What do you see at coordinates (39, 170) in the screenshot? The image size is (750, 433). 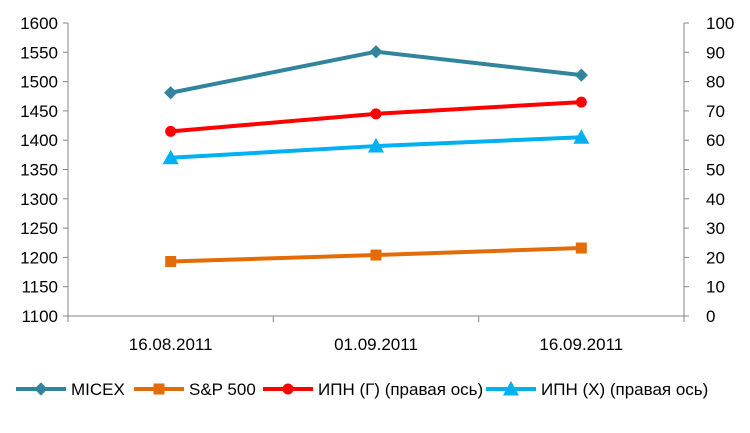 I see `left-axis-tick-label: 1350` at bounding box center [39, 170].